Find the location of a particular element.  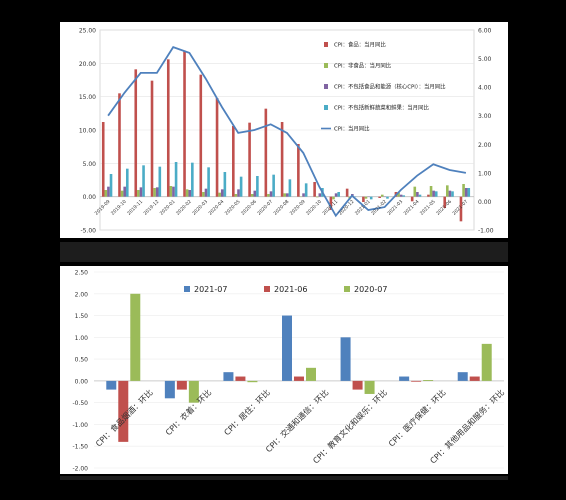

y-right-tick-label: -1.00 is located at coordinates (486, 231).